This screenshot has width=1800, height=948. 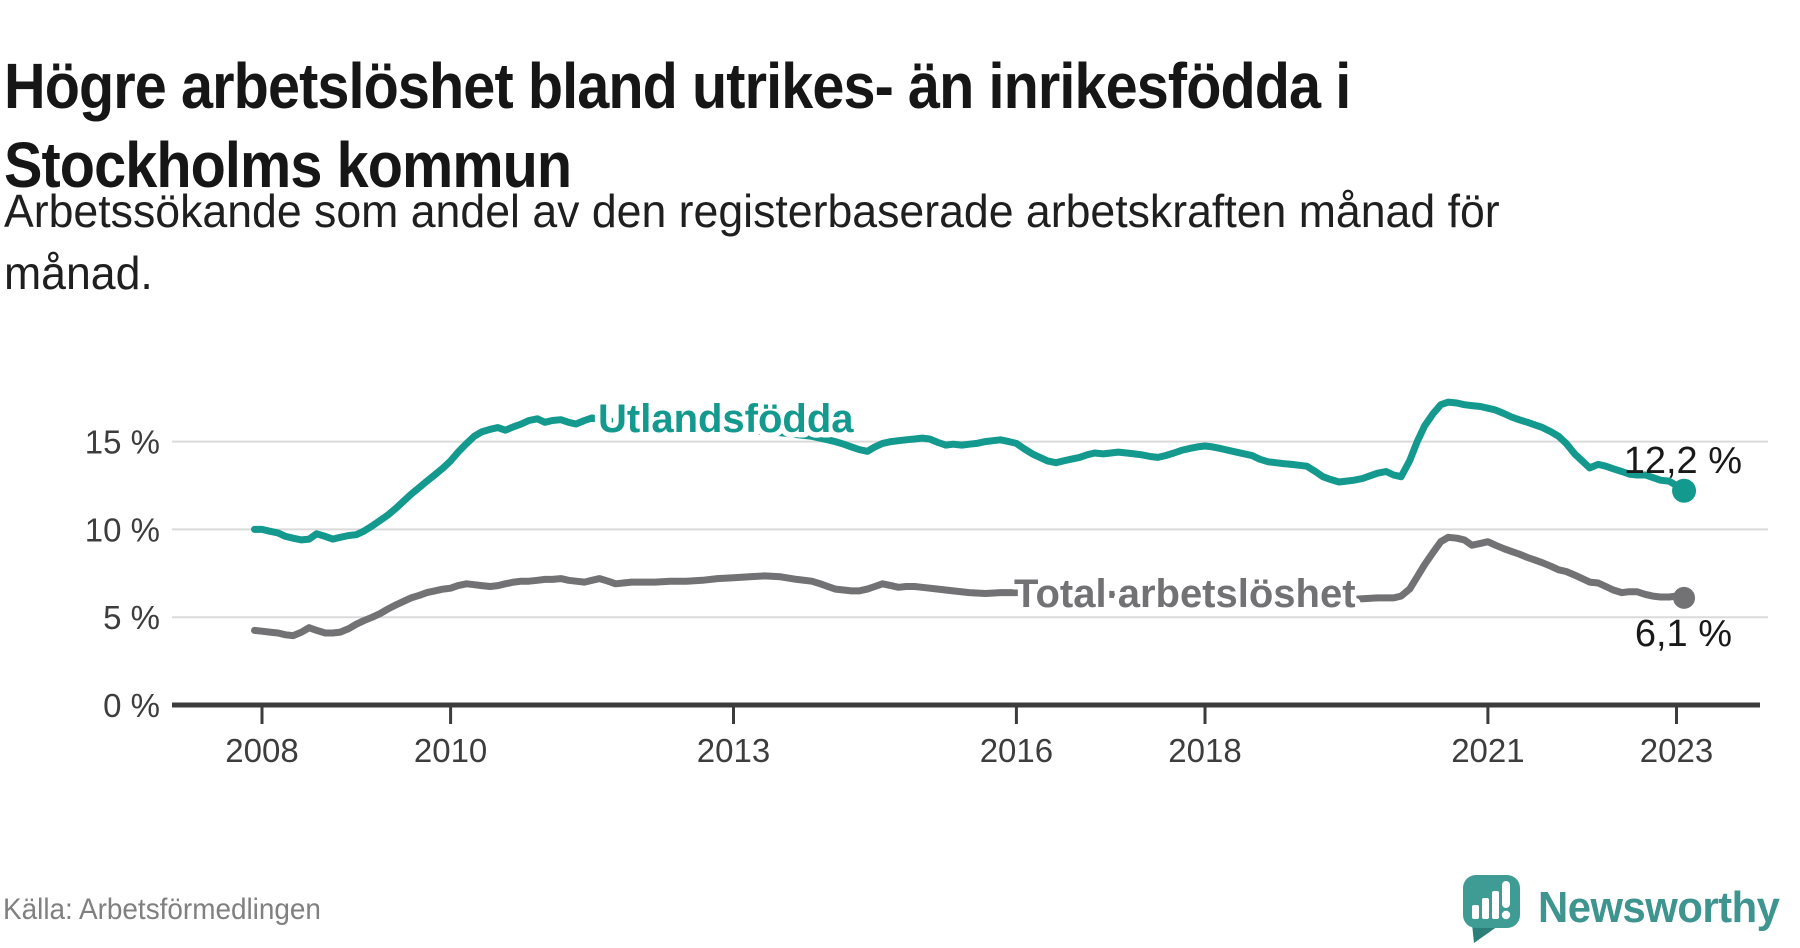 I want to click on x-tick-label: 2023, so click(x=1676, y=750).